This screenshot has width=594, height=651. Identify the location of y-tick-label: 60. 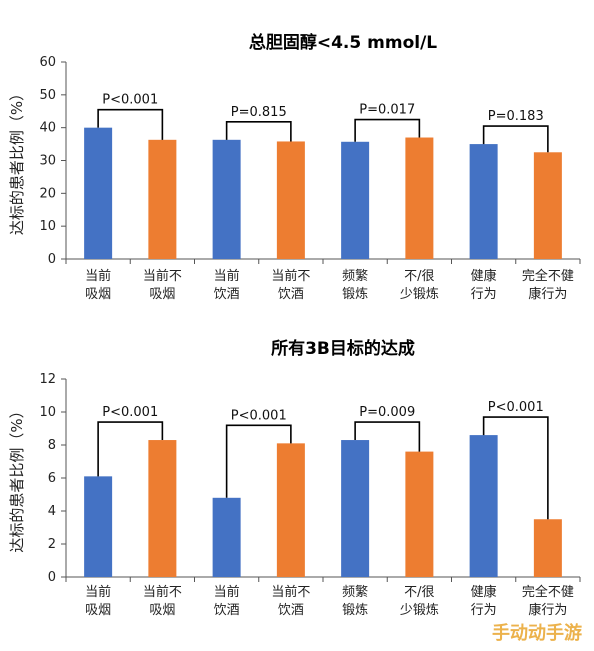
(47, 62).